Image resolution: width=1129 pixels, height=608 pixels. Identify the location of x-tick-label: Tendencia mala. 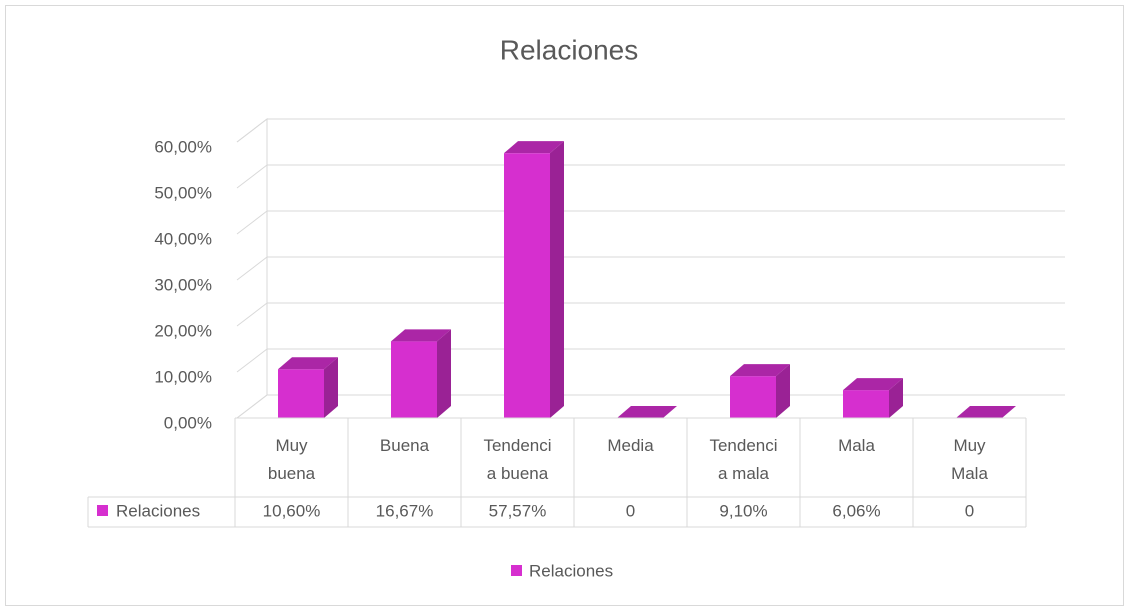
(743, 460).